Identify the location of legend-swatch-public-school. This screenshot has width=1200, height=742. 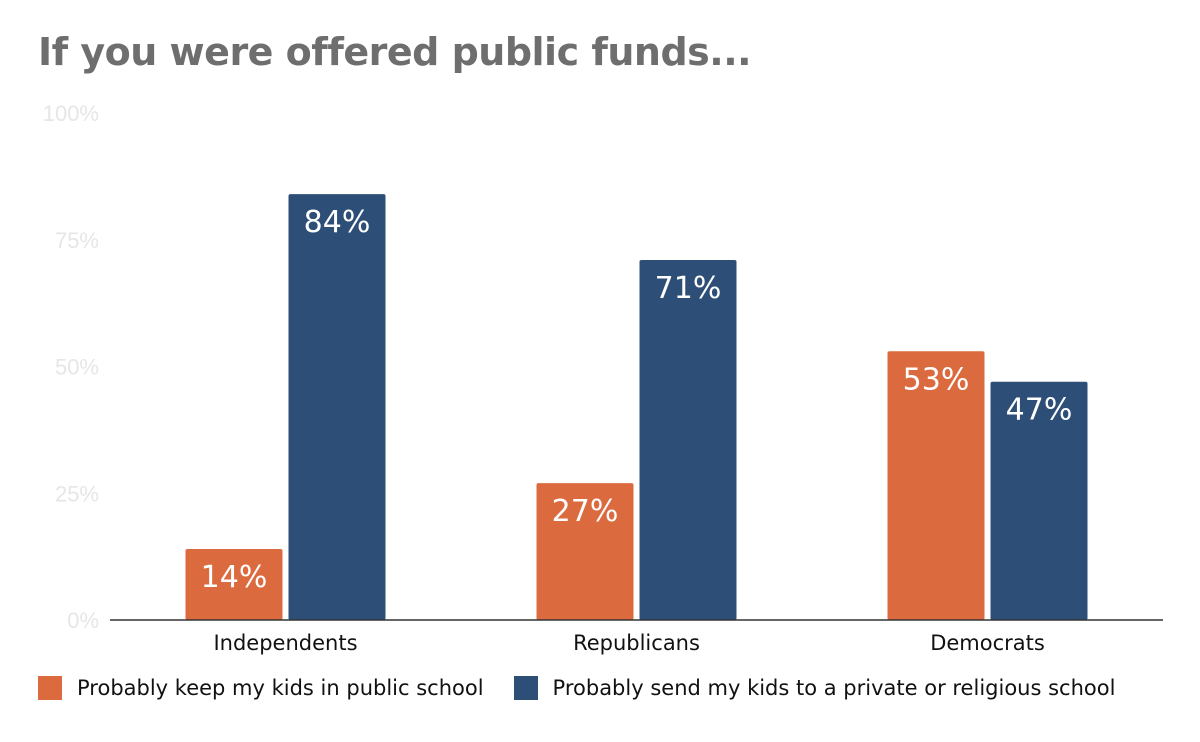
(50, 688).